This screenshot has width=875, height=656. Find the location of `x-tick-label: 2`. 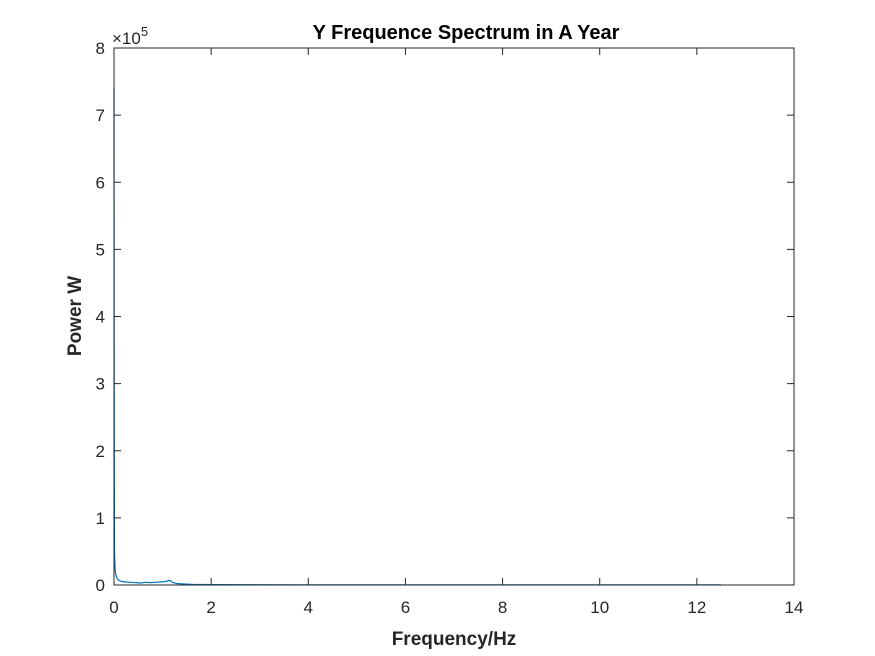

x-tick-label: 2 is located at coordinates (210, 607).